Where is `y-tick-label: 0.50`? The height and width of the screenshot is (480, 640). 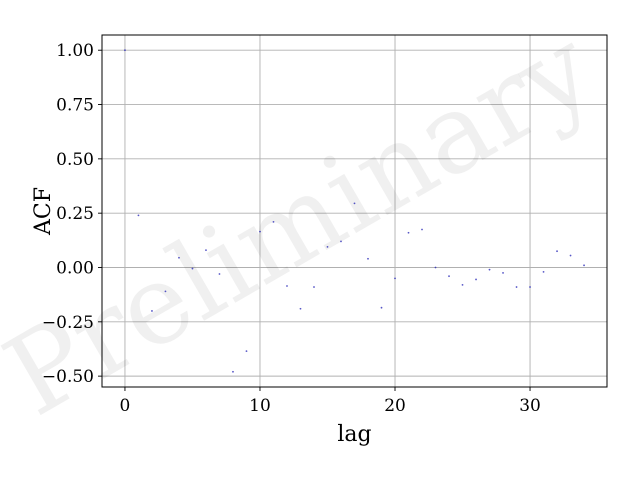 y-tick-label: 0.50 is located at coordinates (75, 160).